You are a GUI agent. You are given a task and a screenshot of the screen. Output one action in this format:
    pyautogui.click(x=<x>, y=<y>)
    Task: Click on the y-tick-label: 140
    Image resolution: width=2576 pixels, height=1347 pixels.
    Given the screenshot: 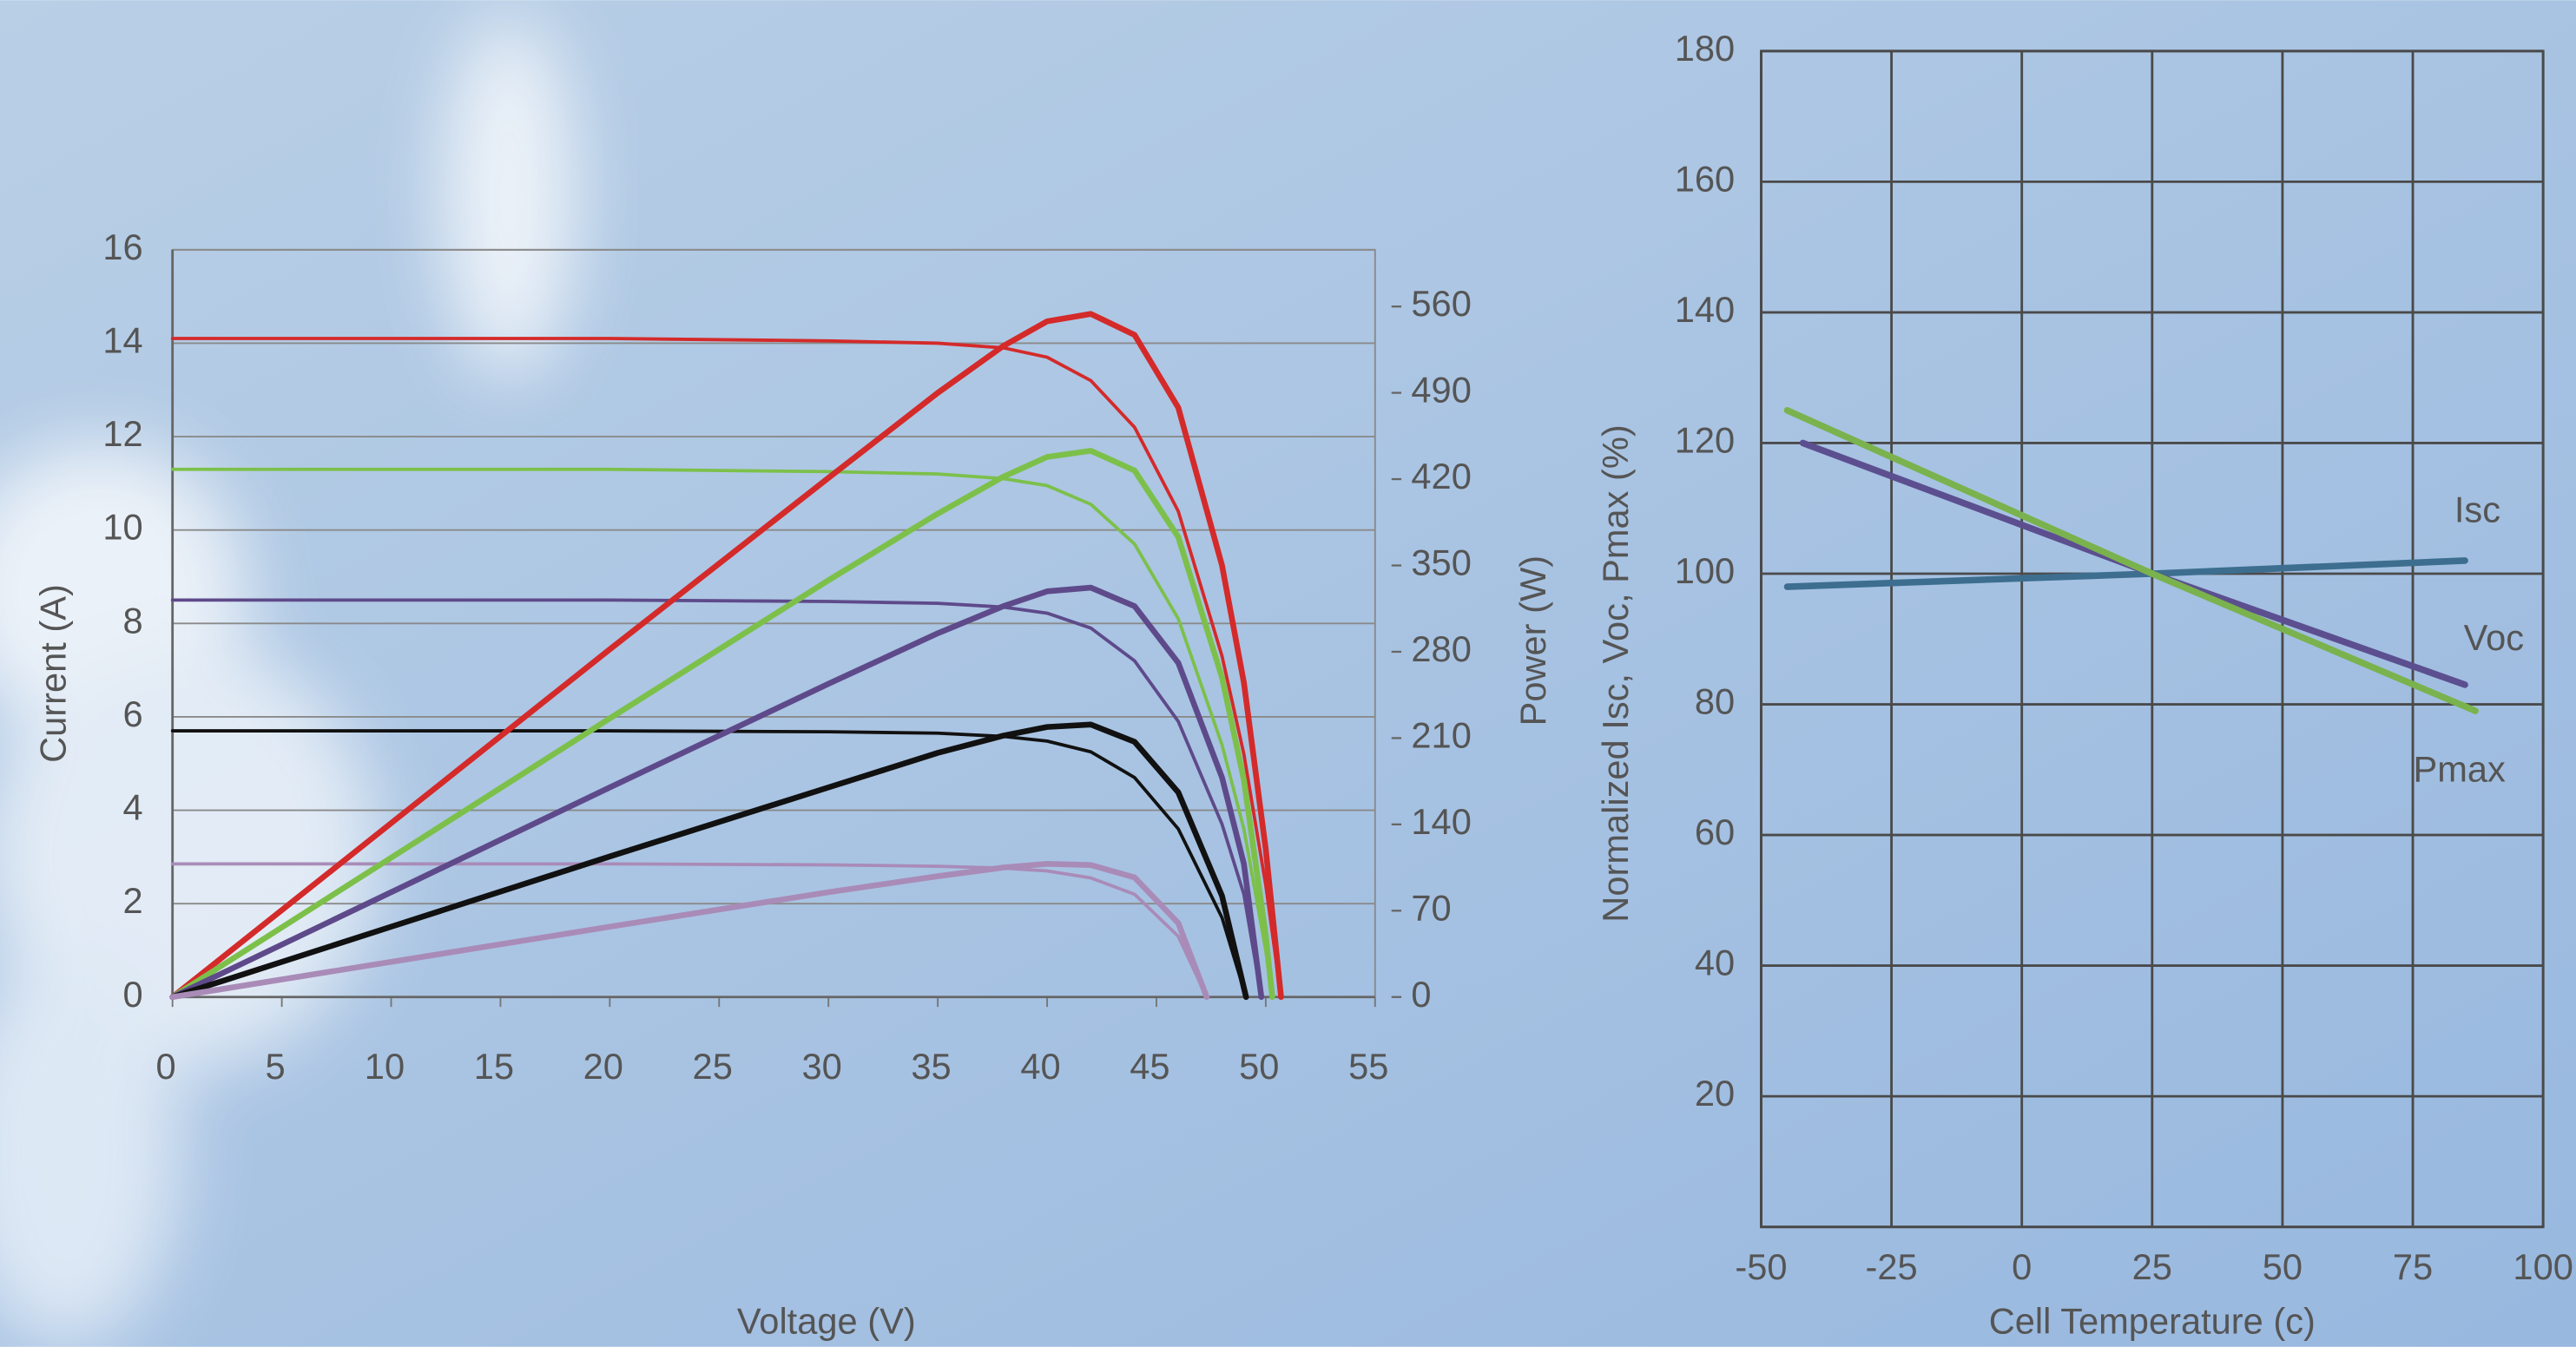 What is the action you would take?
    pyautogui.click(x=1705, y=310)
    